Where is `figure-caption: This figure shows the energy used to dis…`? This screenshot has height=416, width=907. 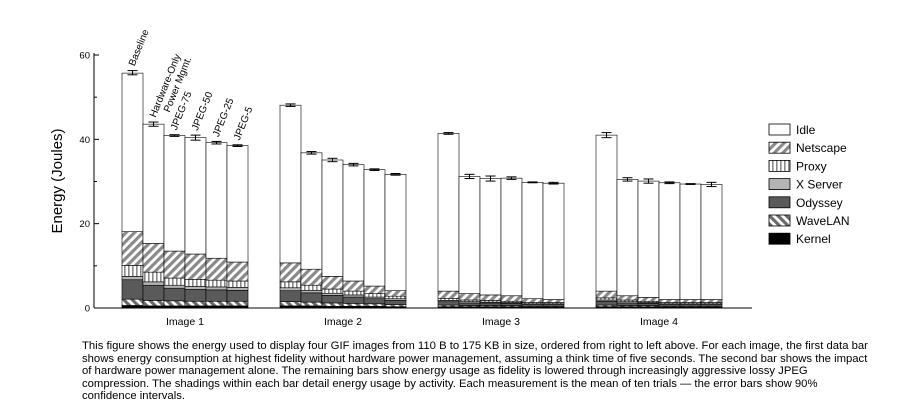
figure-caption: This figure shows the energy used to dis… is located at coordinates (475, 371).